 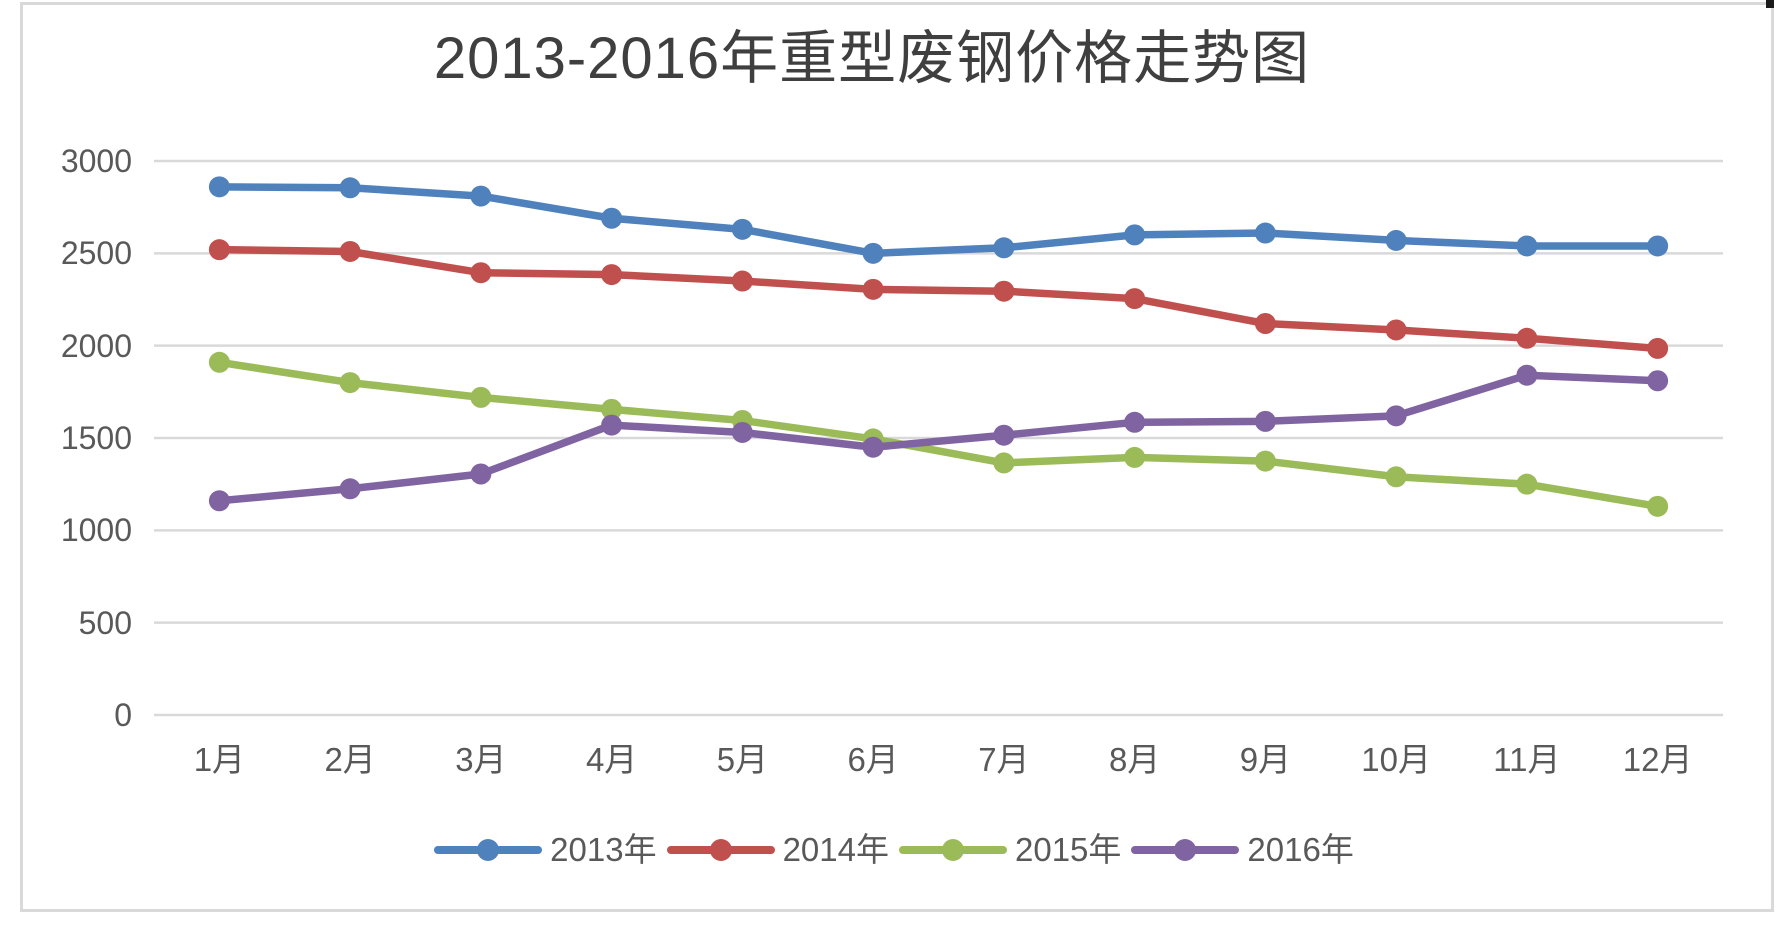 I want to click on chart-title: 2013-2016年重型废钢价格走势图, so click(x=872, y=58).